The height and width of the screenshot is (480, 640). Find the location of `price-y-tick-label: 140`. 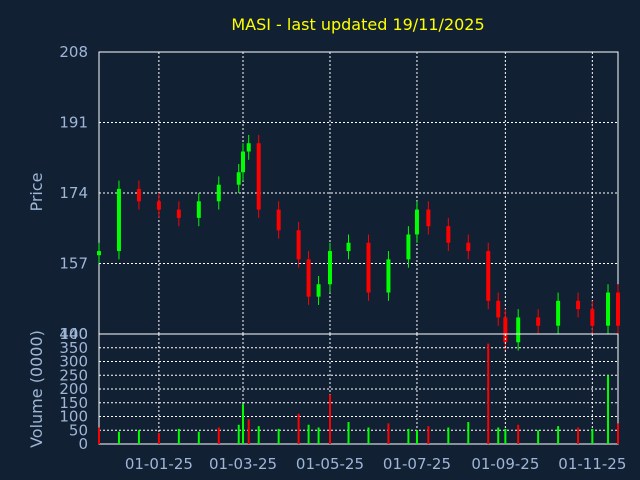

price-y-tick-label: 140 is located at coordinates (73, 334).